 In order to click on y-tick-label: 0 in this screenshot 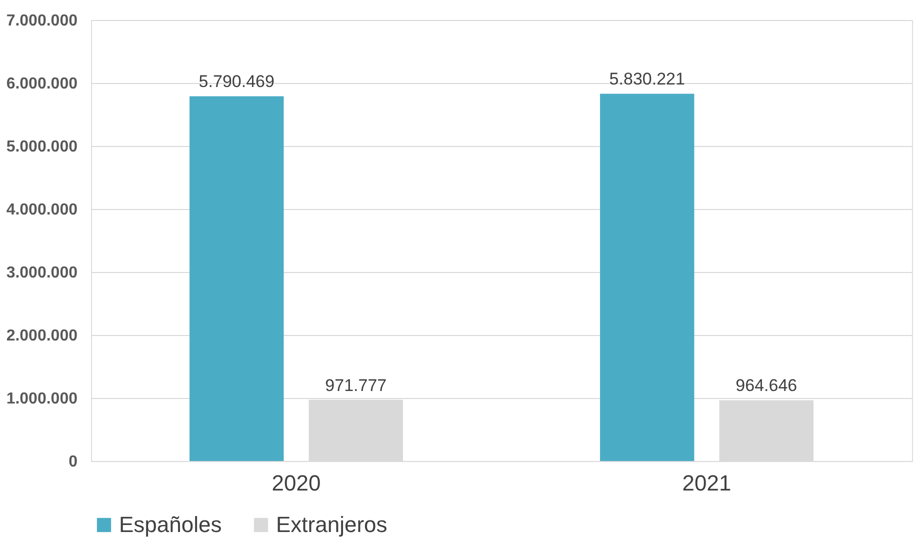, I will do `click(73, 462)`.